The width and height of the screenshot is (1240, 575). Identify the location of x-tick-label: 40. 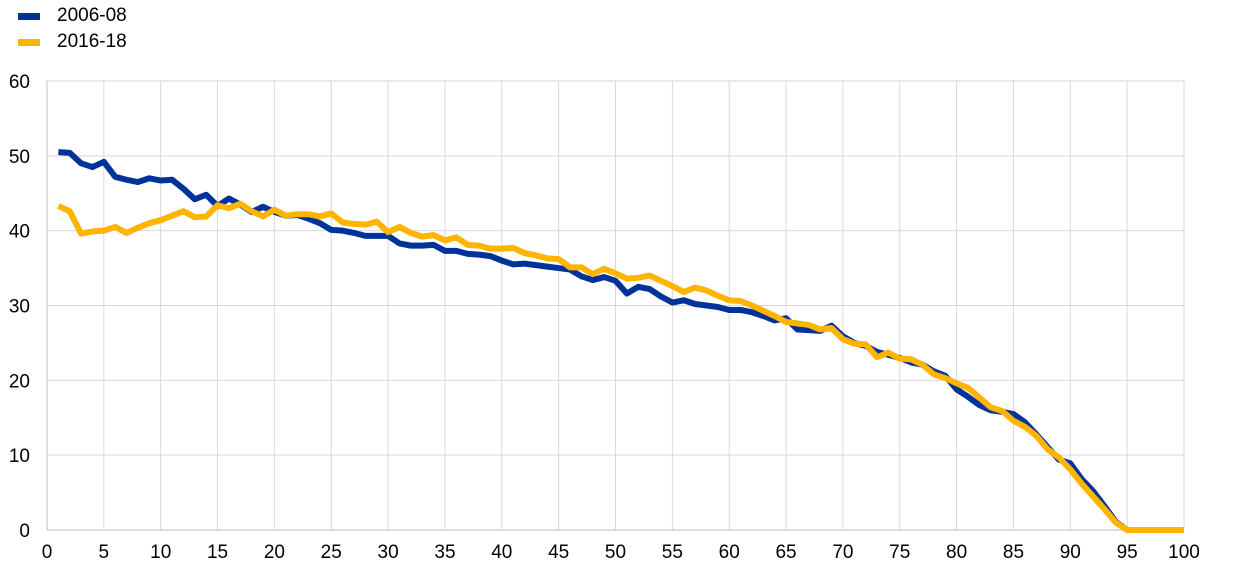
(501, 552).